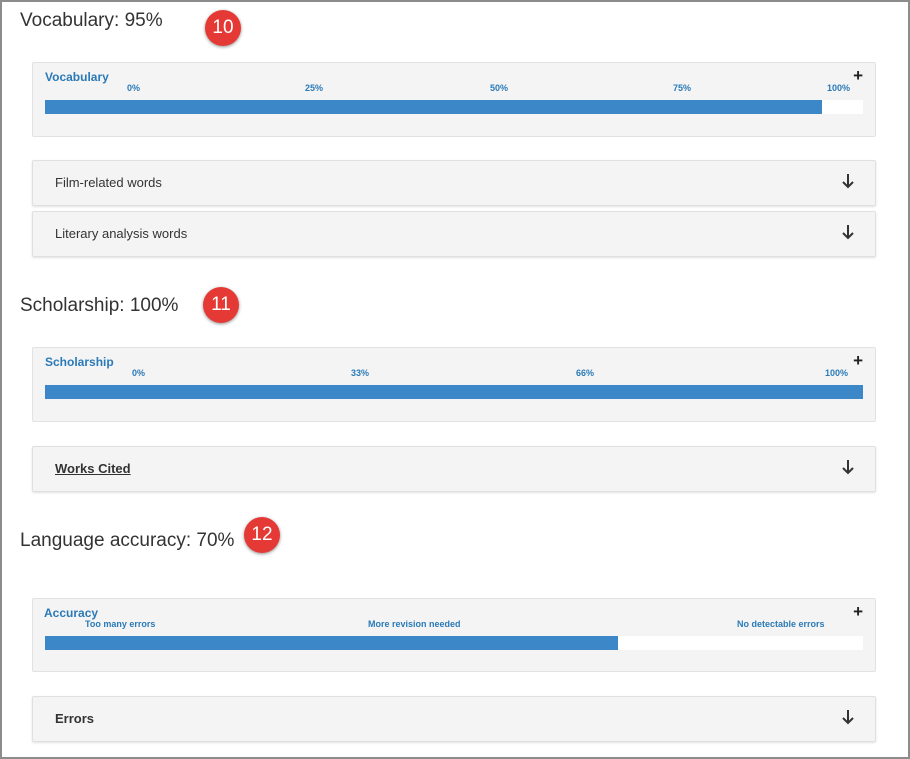 The height and width of the screenshot is (759, 910). Describe the element at coordinates (314, 88) in the screenshot. I see `vocabulary-tick: 25%` at that location.